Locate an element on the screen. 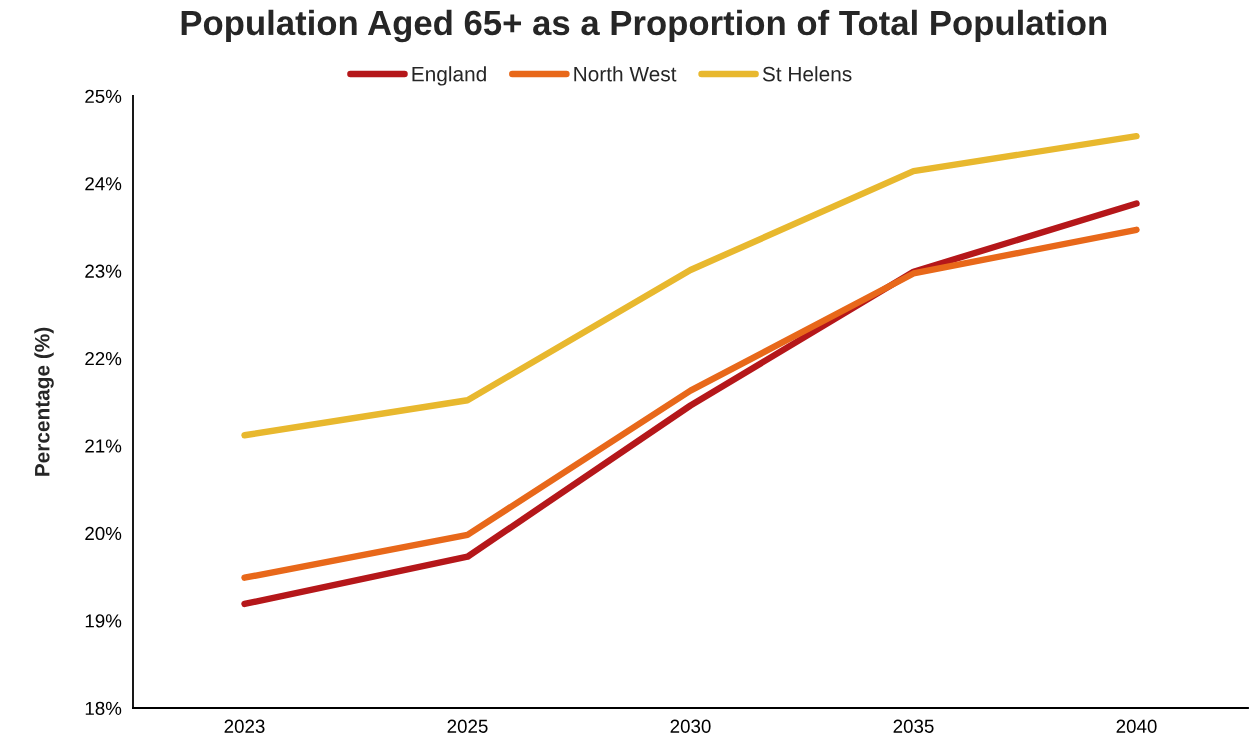 The image size is (1250, 748). y-tick-label: 20% is located at coordinates (103, 533).